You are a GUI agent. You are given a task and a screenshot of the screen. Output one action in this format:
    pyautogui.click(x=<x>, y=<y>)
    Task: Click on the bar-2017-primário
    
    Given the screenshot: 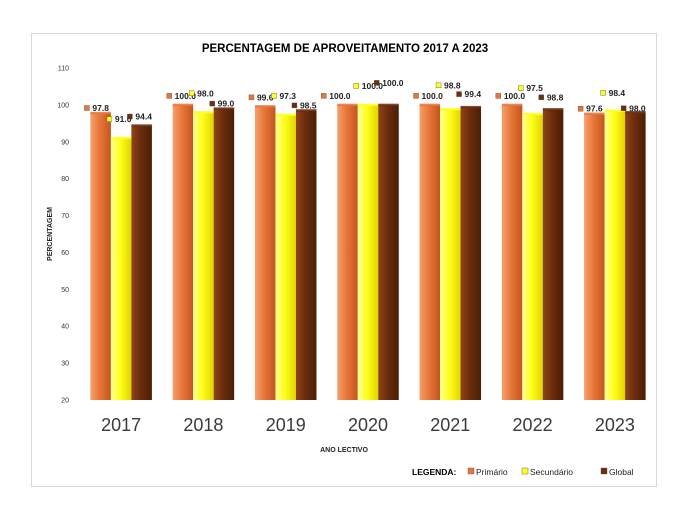 What is the action you would take?
    pyautogui.click(x=100, y=256)
    